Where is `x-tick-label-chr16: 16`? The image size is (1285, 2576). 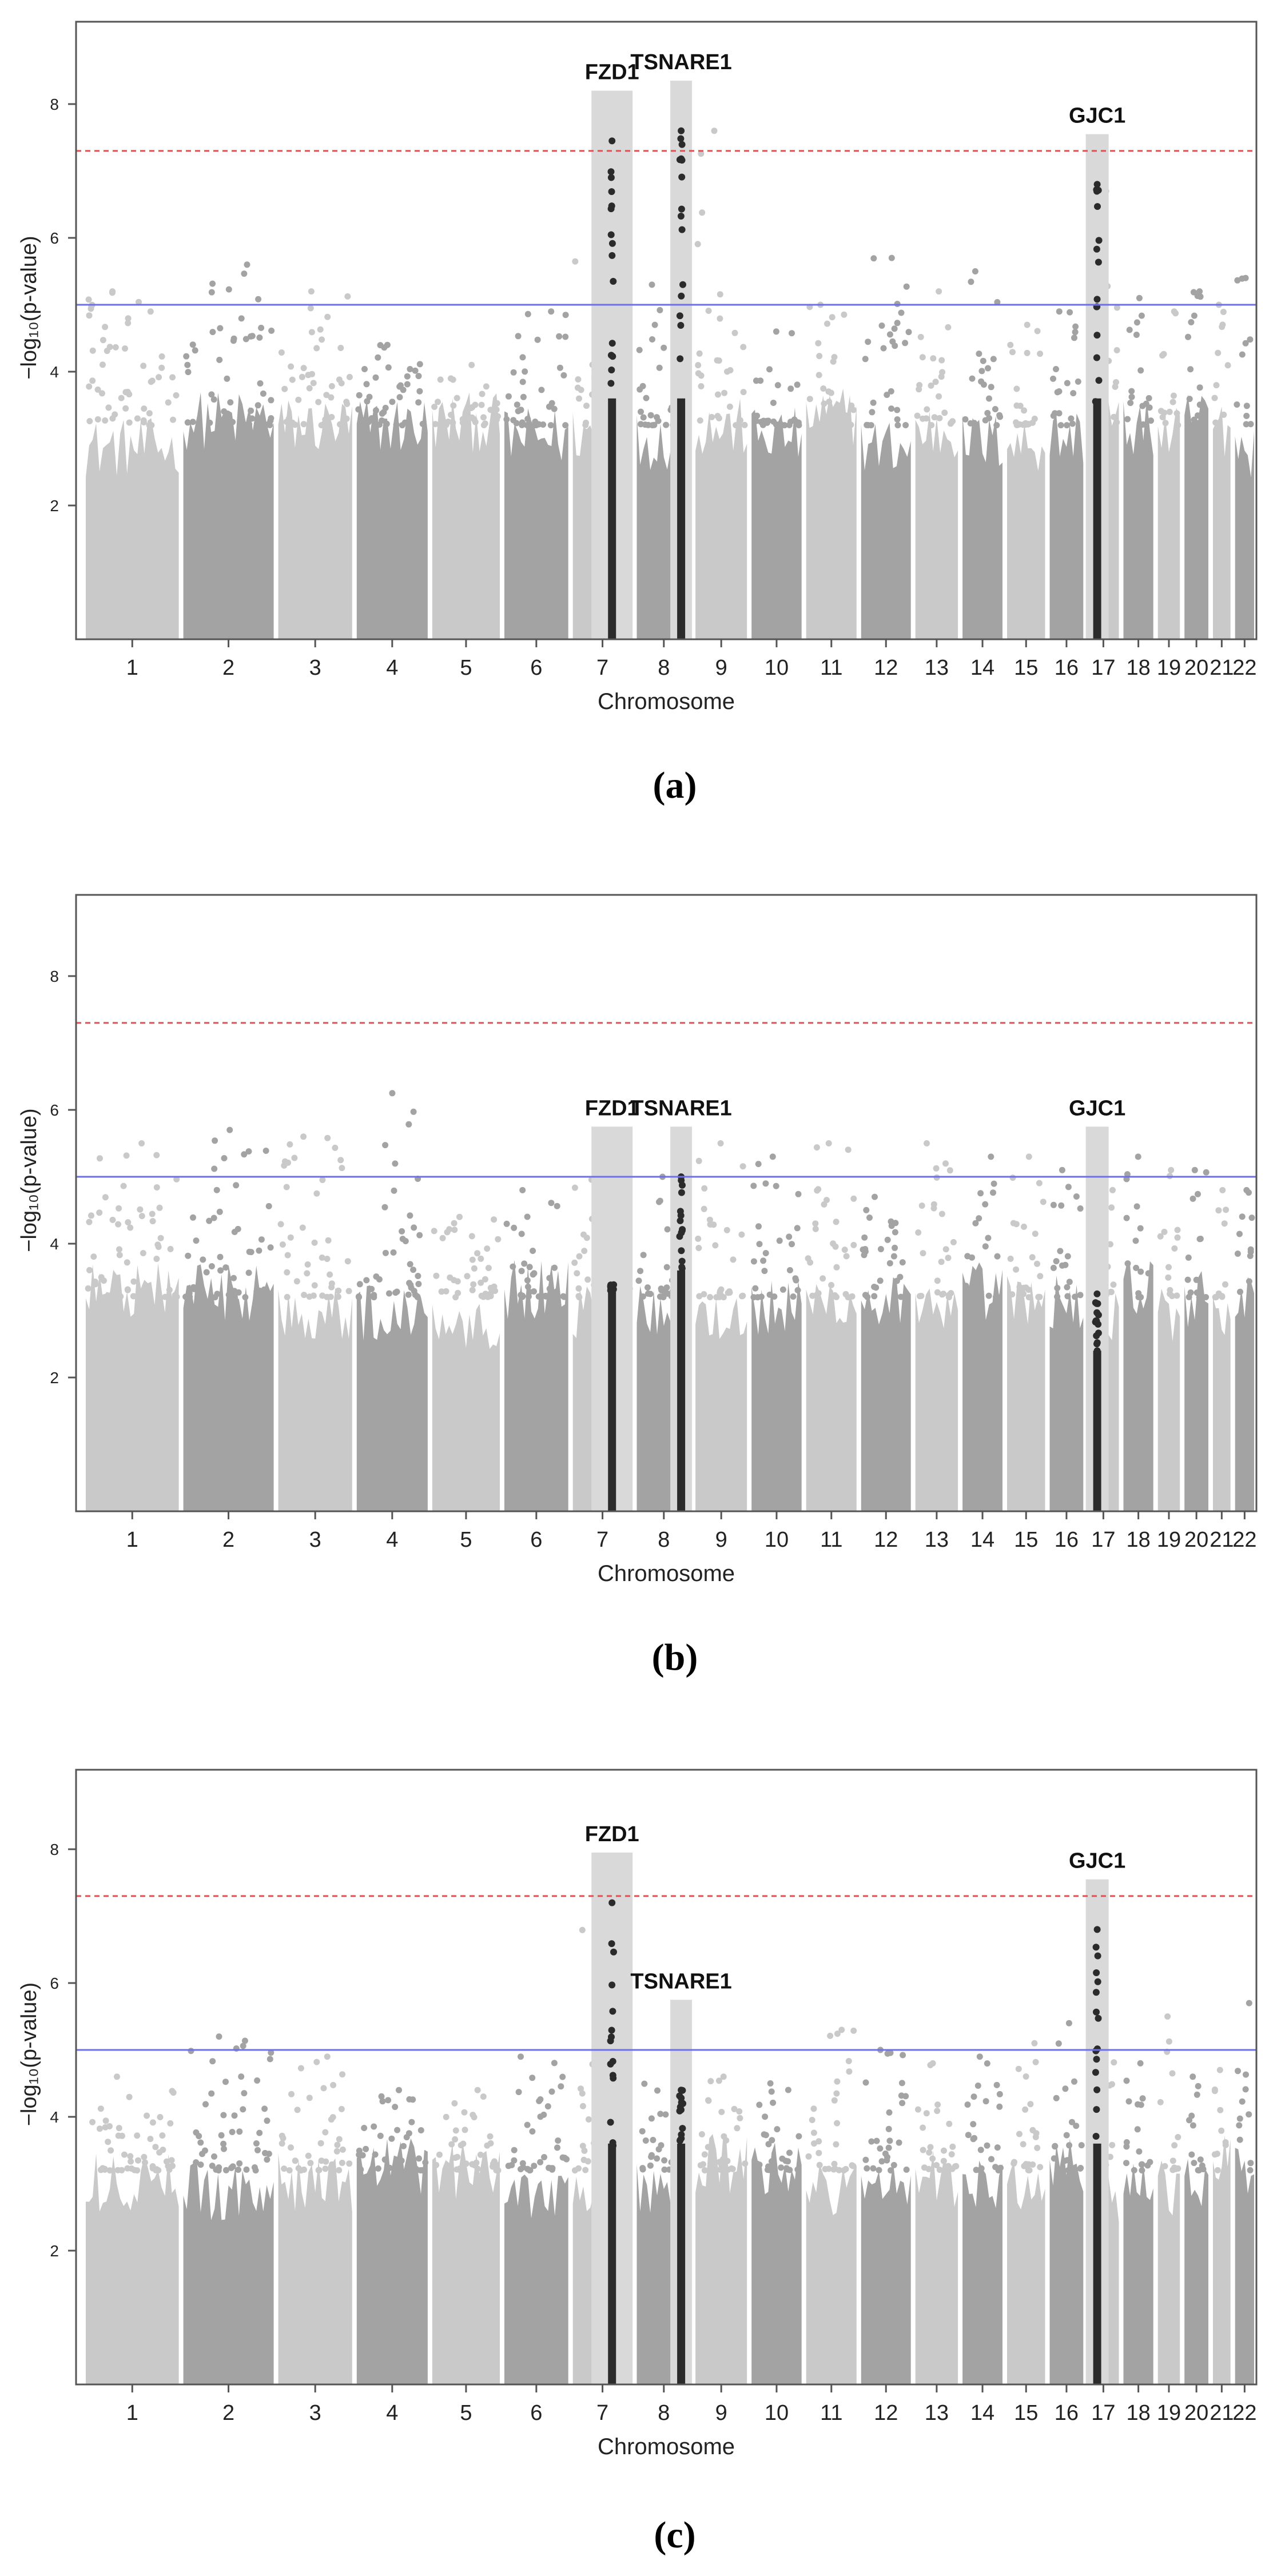
x-tick-label-chr16: 16 is located at coordinates (1067, 668).